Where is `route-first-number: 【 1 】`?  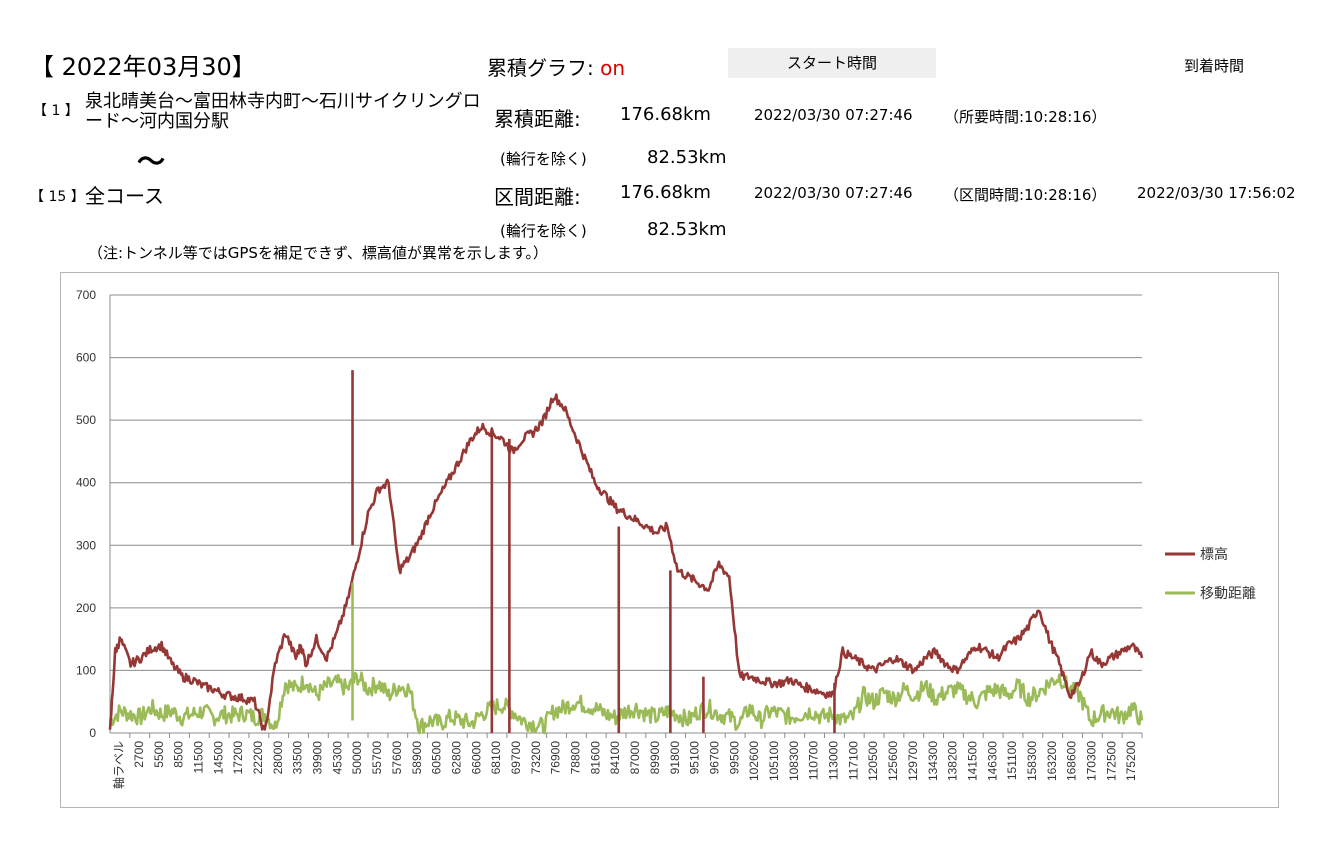 route-first-number: 【 1 】 is located at coordinates (56, 111).